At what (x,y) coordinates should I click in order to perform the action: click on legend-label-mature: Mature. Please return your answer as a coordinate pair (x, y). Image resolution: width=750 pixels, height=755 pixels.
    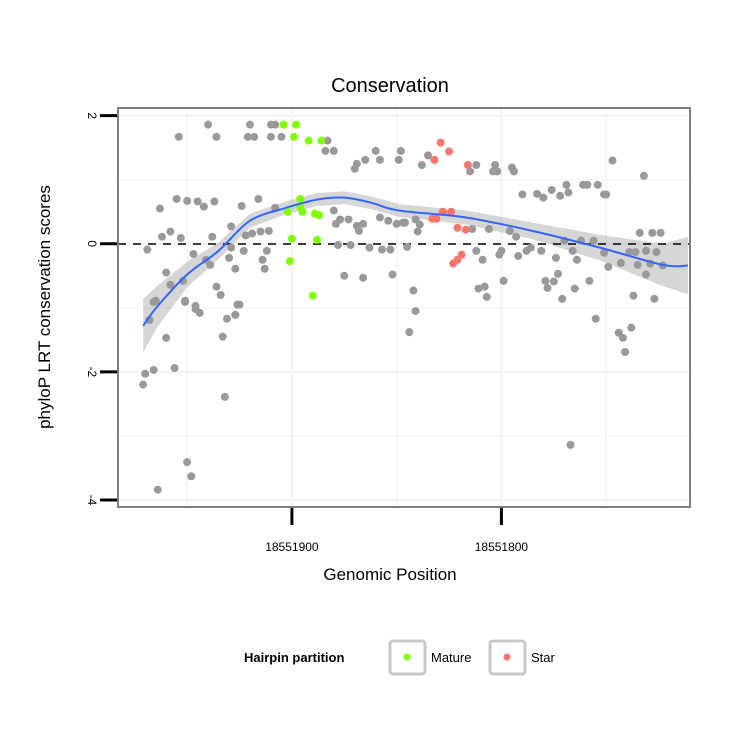
    Looking at the image, I should click on (451, 657).